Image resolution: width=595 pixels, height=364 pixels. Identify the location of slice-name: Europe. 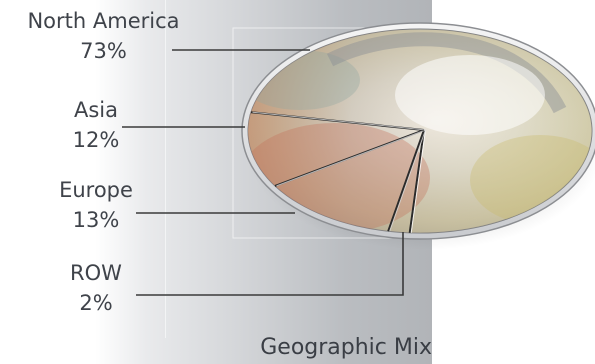
(96, 190).